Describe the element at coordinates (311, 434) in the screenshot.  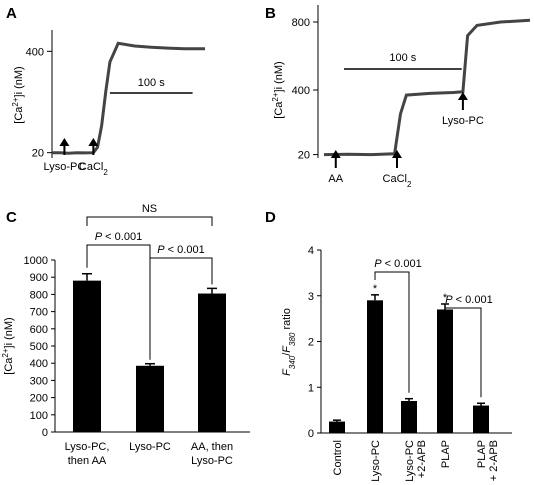
I see `panel-d-ytick-label: 0` at that location.